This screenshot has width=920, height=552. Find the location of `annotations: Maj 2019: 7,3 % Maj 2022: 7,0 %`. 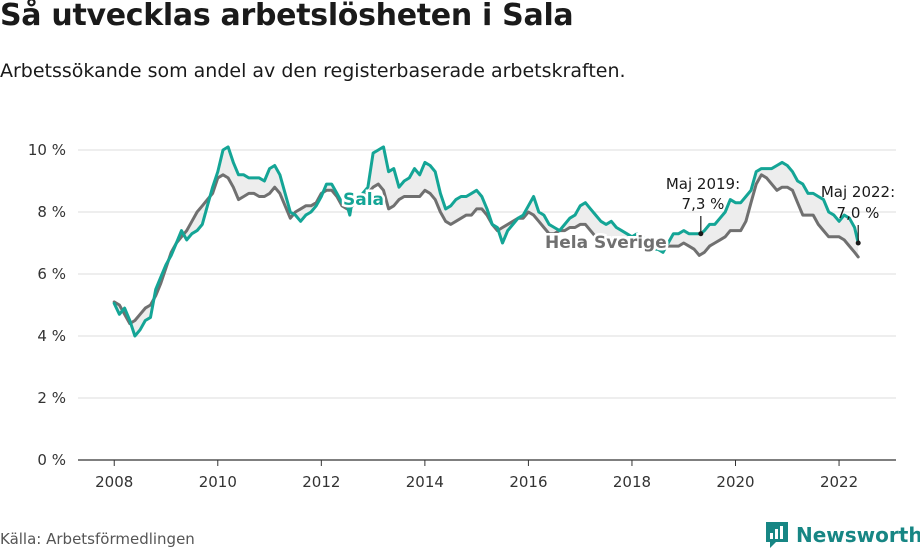

annotations: Maj 2019: 7,3 % Maj 2022: 7,0 % is located at coordinates (780, 210).